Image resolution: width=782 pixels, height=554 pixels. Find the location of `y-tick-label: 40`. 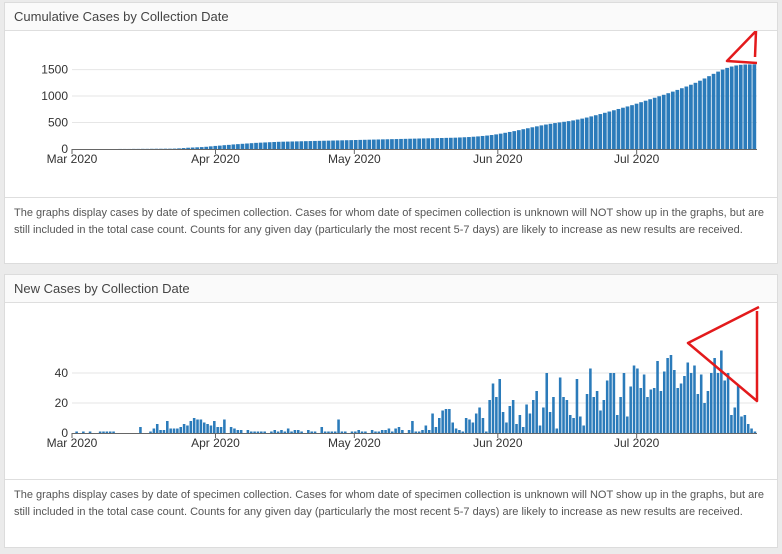

y-tick-label: 40 is located at coordinates (62, 373).